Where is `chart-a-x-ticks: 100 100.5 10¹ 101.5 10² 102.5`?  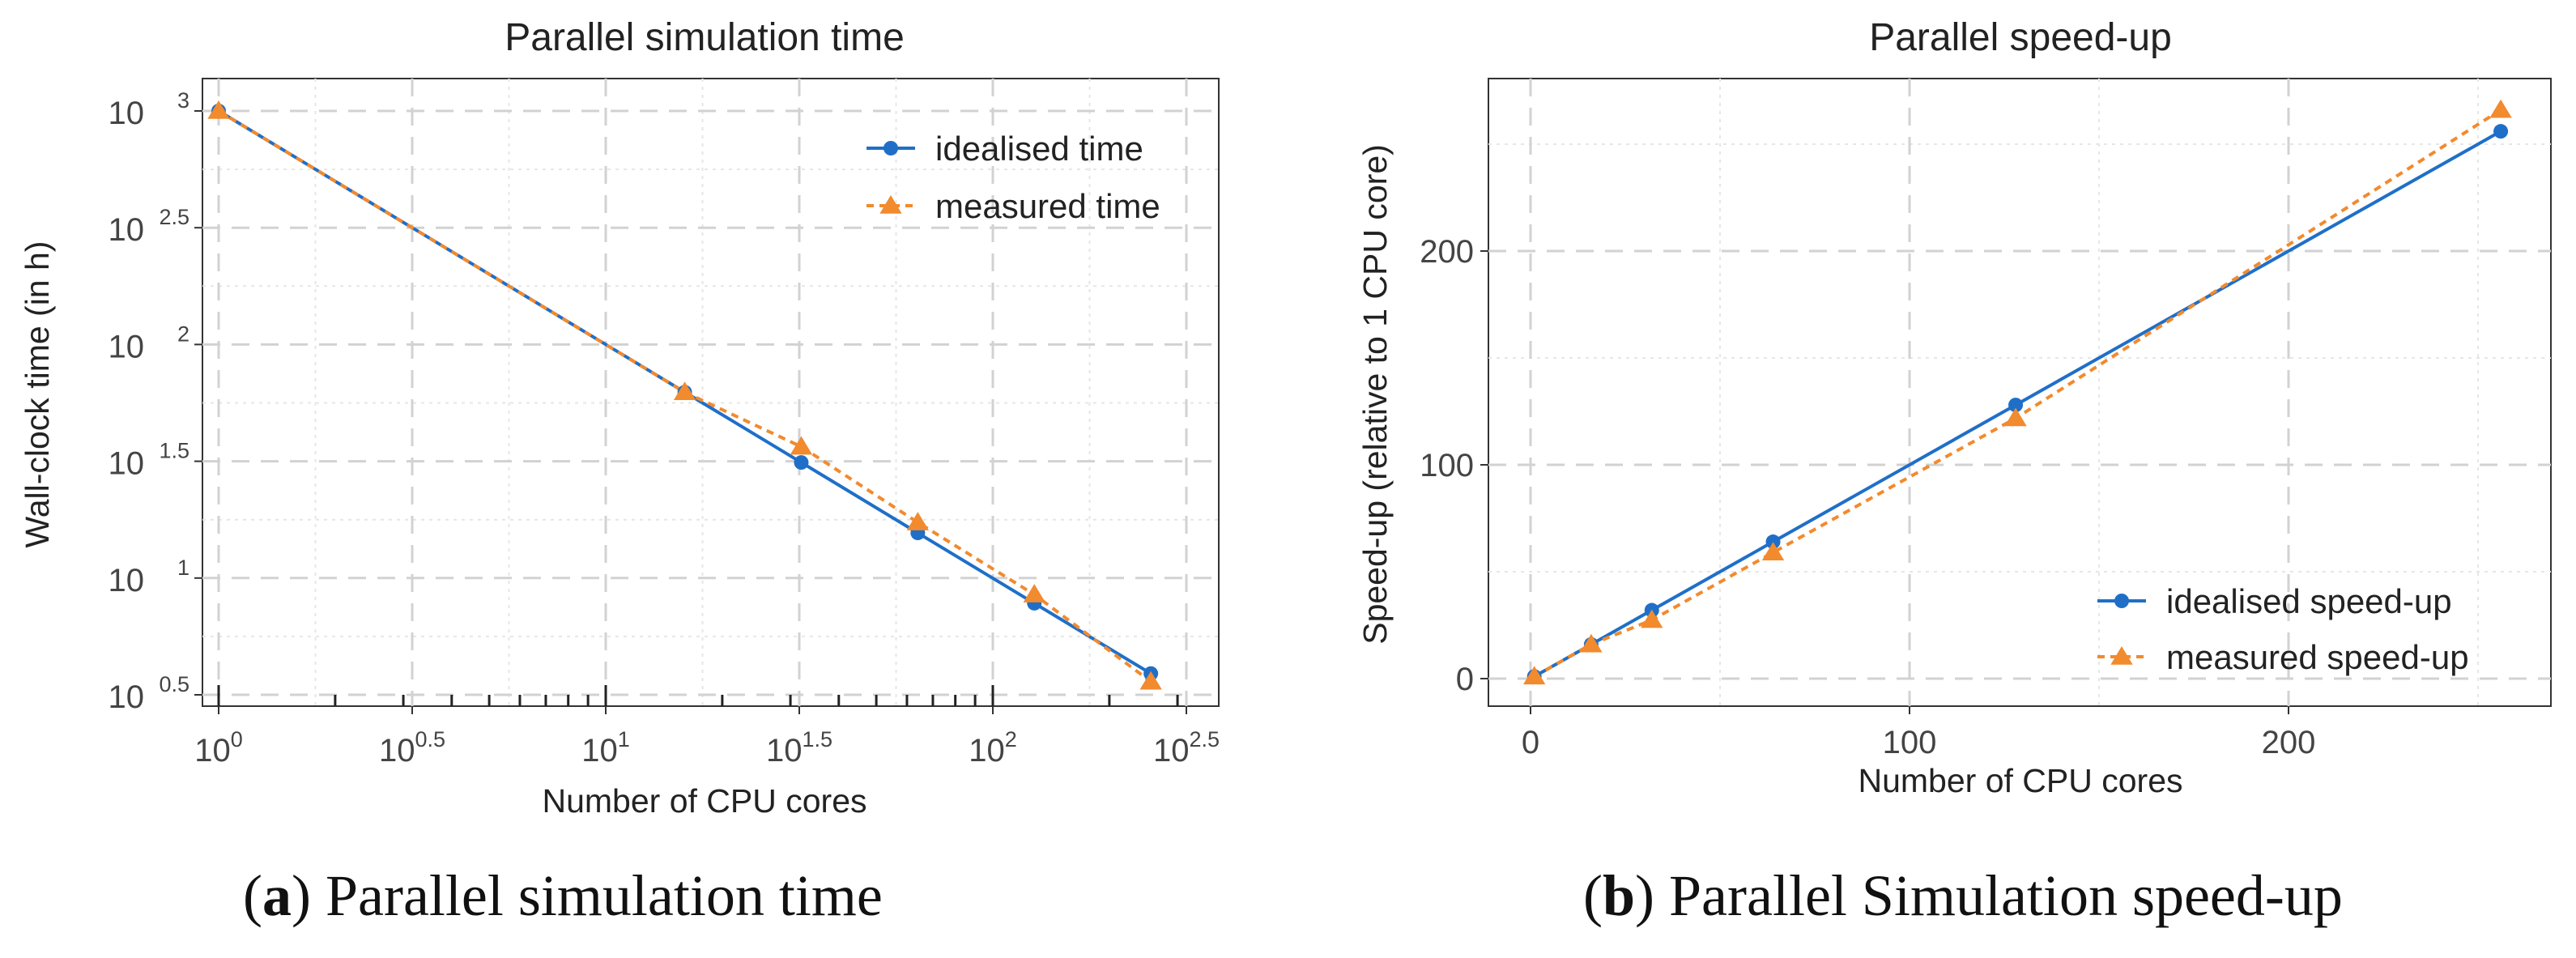
chart-a-x-ticks: 100 100.5 10¹ 101.5 10² 102.5 is located at coordinates (707, 737).